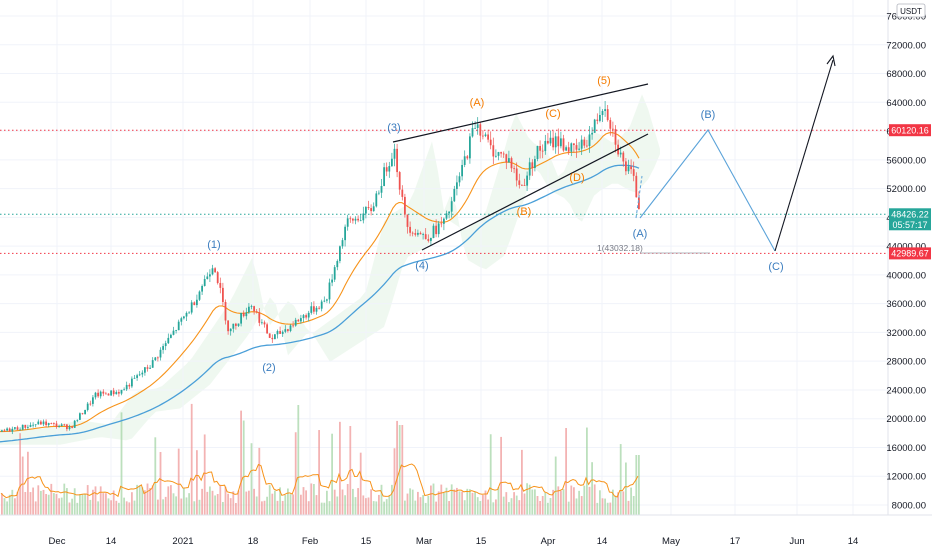 The height and width of the screenshot is (550, 932). Describe the element at coordinates (906, 477) in the screenshot. I see `price-tick-label: 12000.00` at that location.